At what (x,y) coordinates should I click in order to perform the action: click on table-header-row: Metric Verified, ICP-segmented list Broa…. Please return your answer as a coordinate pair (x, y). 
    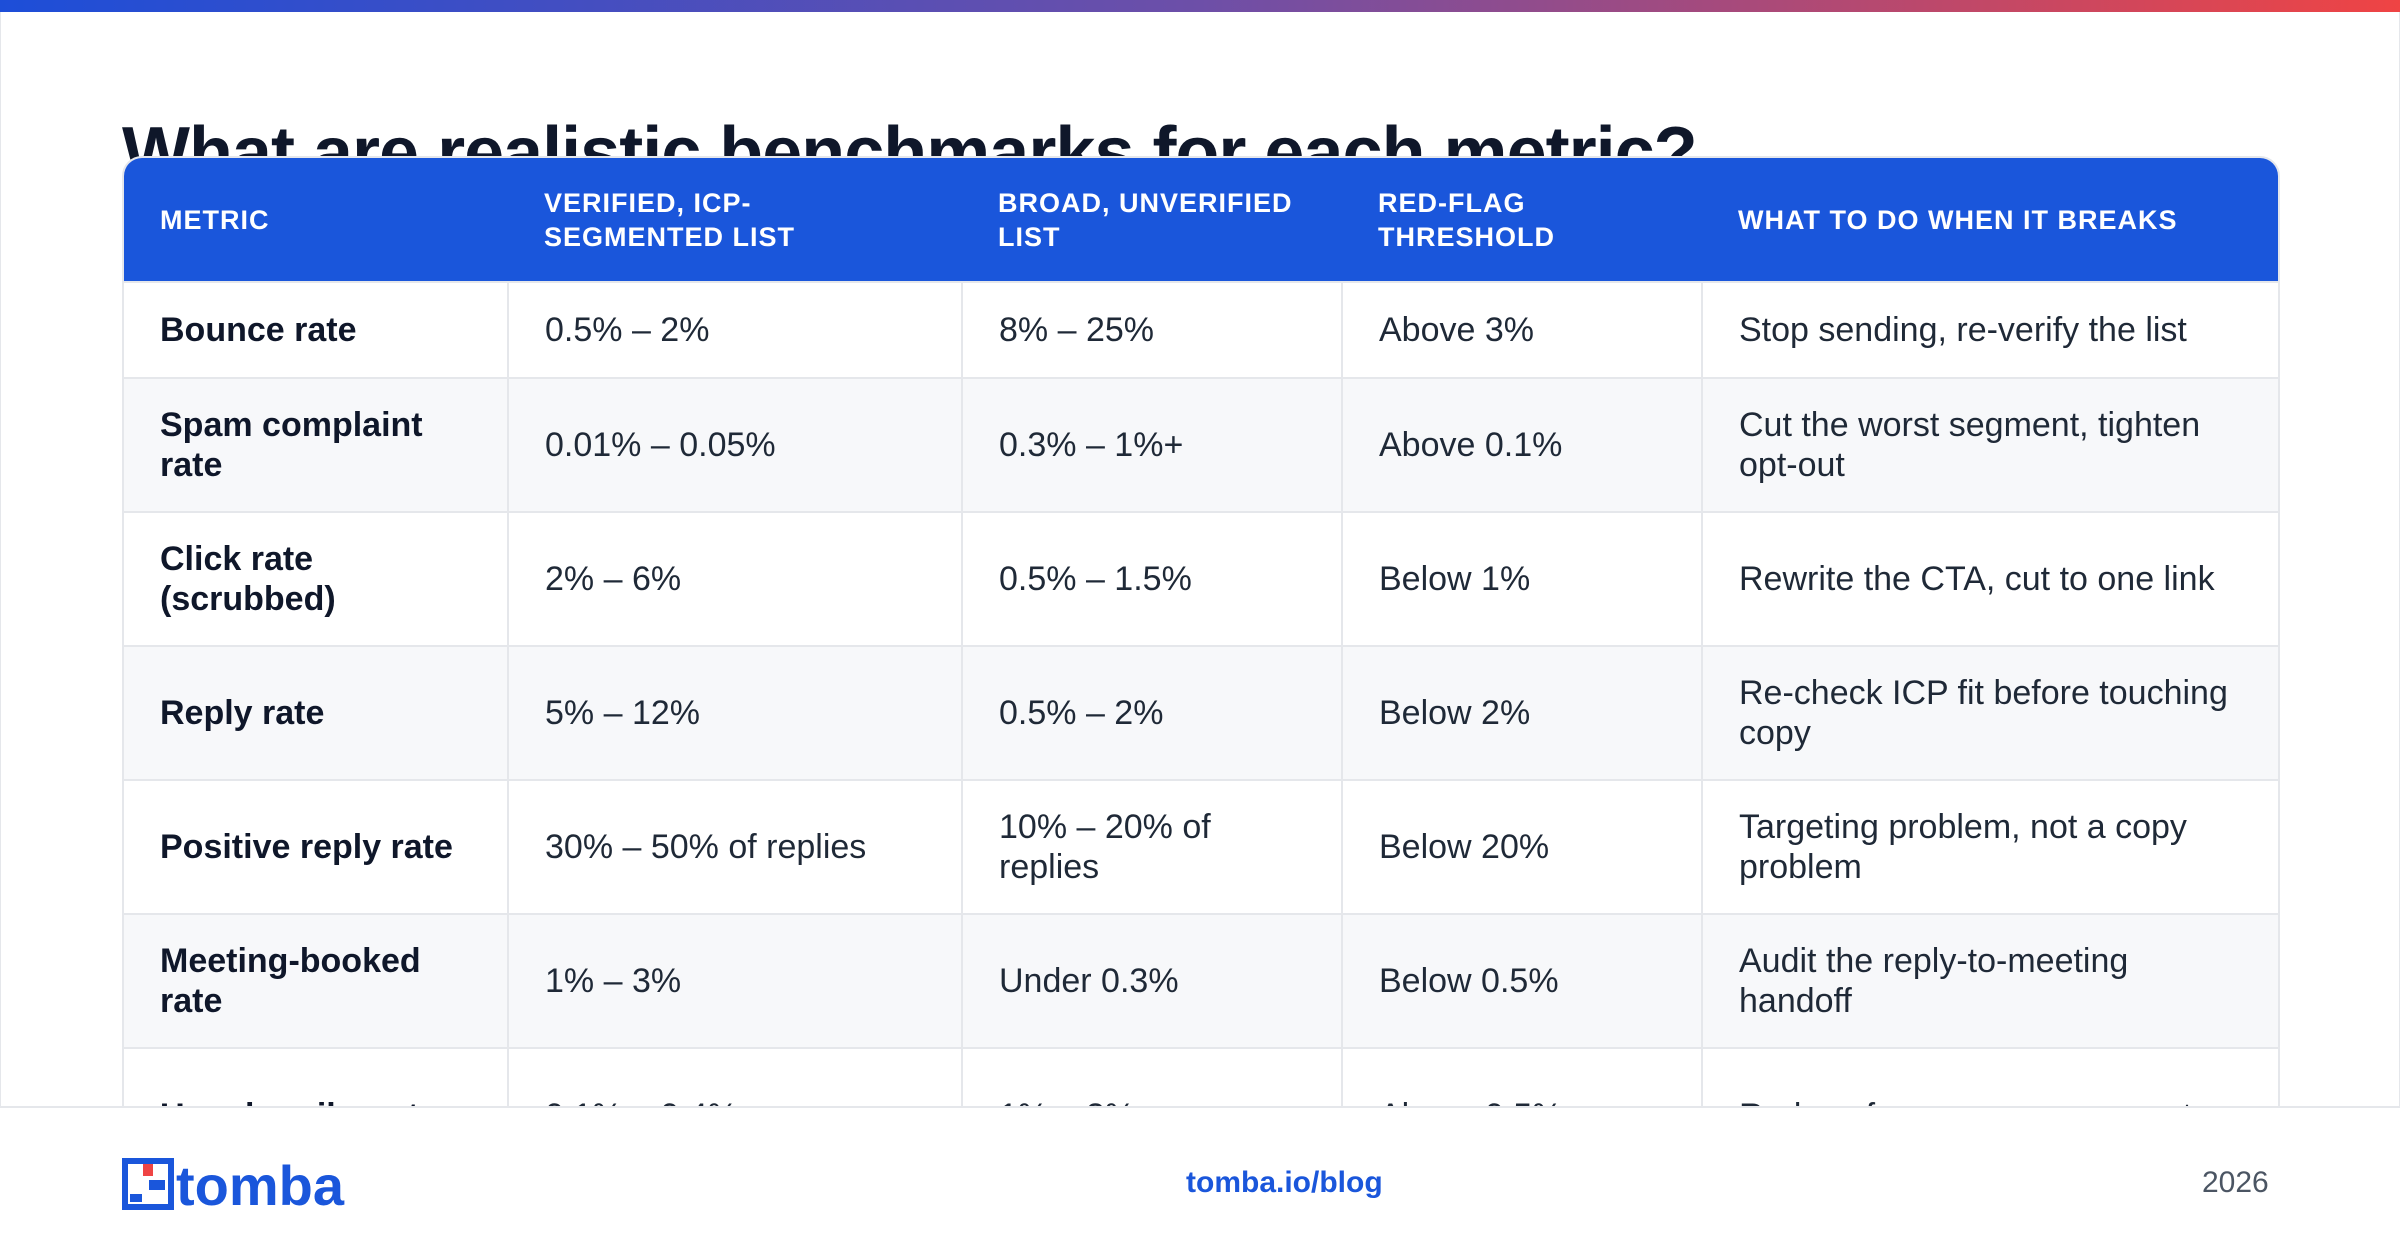
    Looking at the image, I should click on (1201, 220).